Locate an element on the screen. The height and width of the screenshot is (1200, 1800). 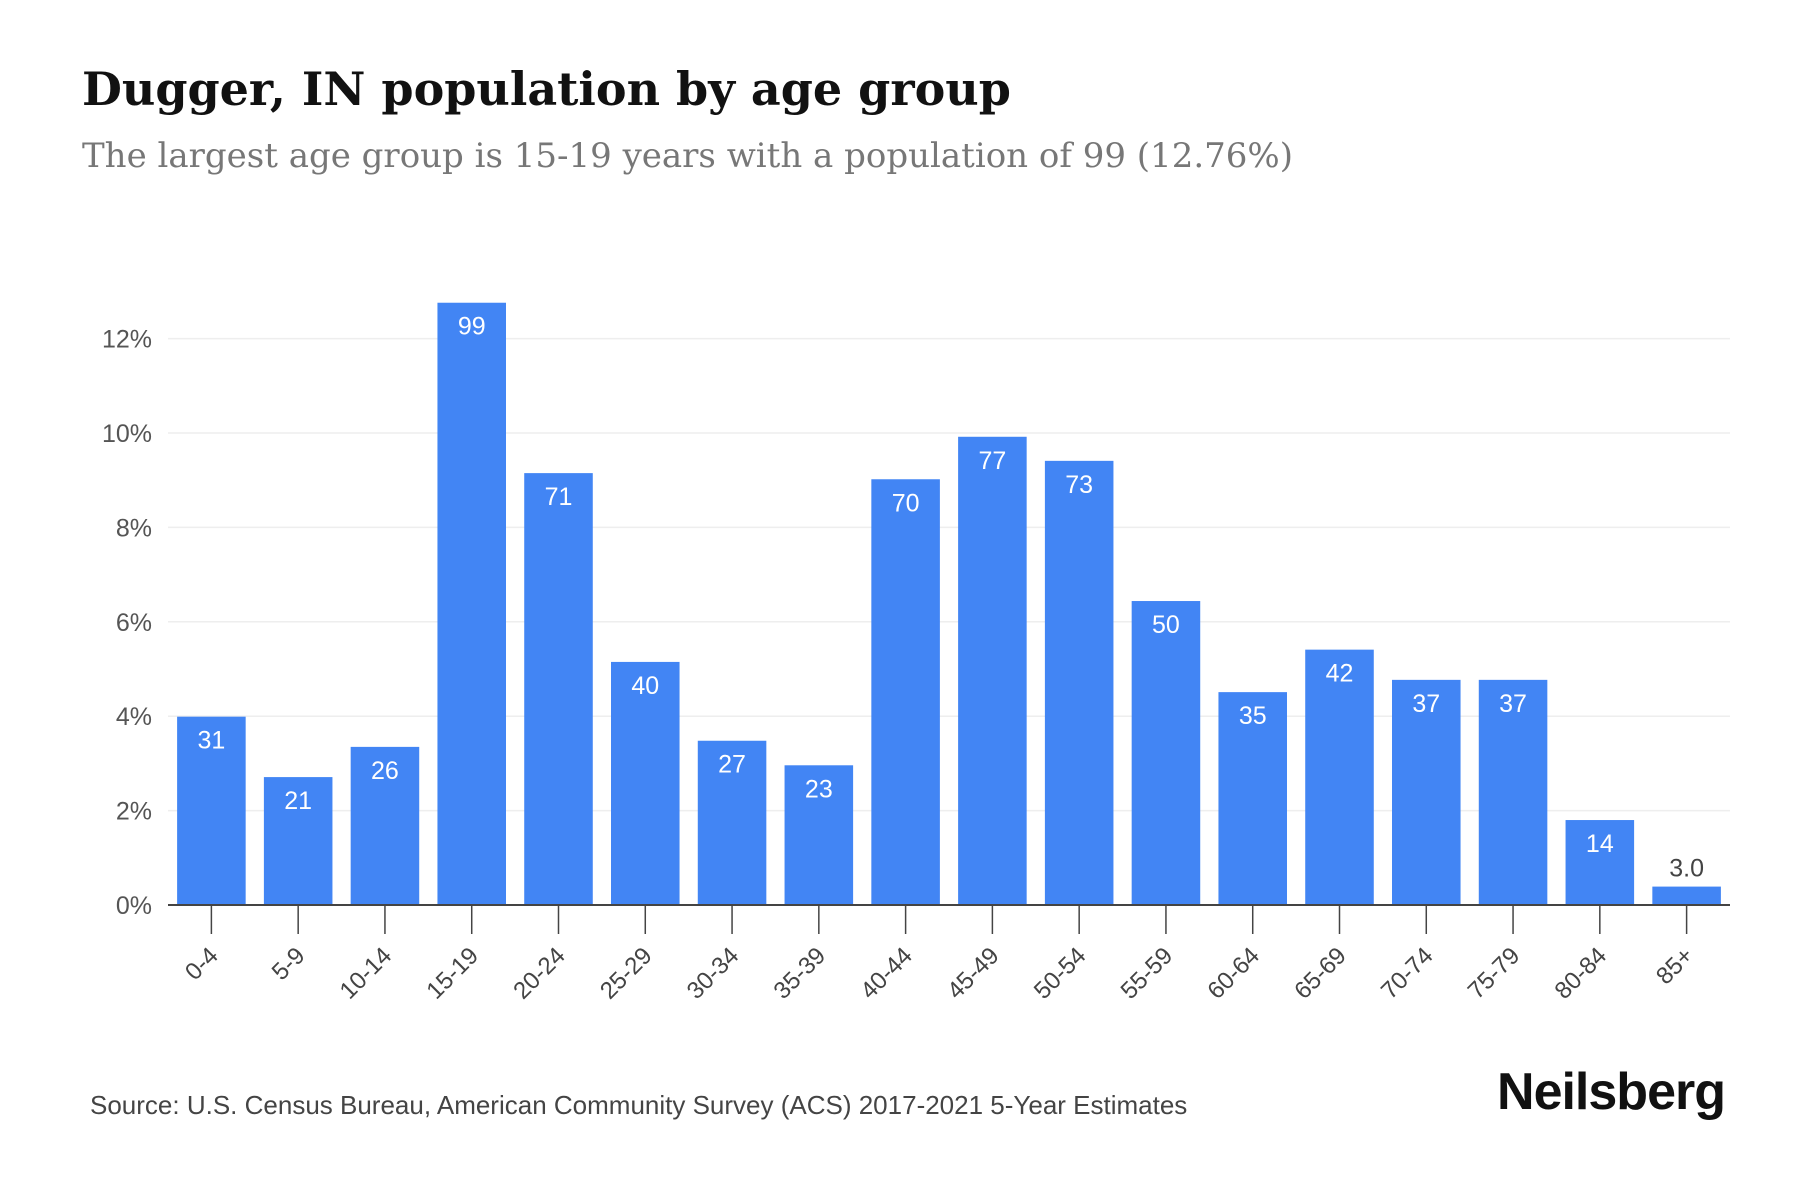
bar-value-label: 50 is located at coordinates (1166, 625).